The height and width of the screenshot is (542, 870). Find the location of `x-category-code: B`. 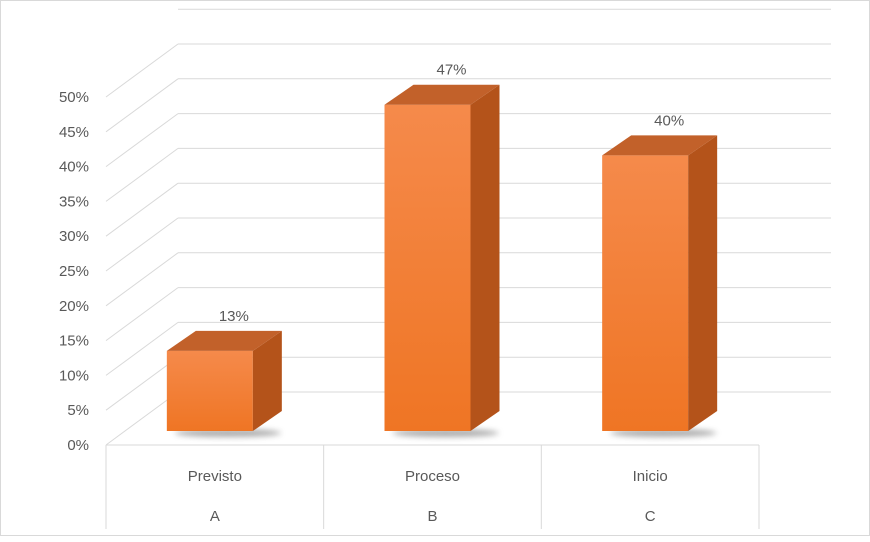

x-category-code: B is located at coordinates (432, 516).